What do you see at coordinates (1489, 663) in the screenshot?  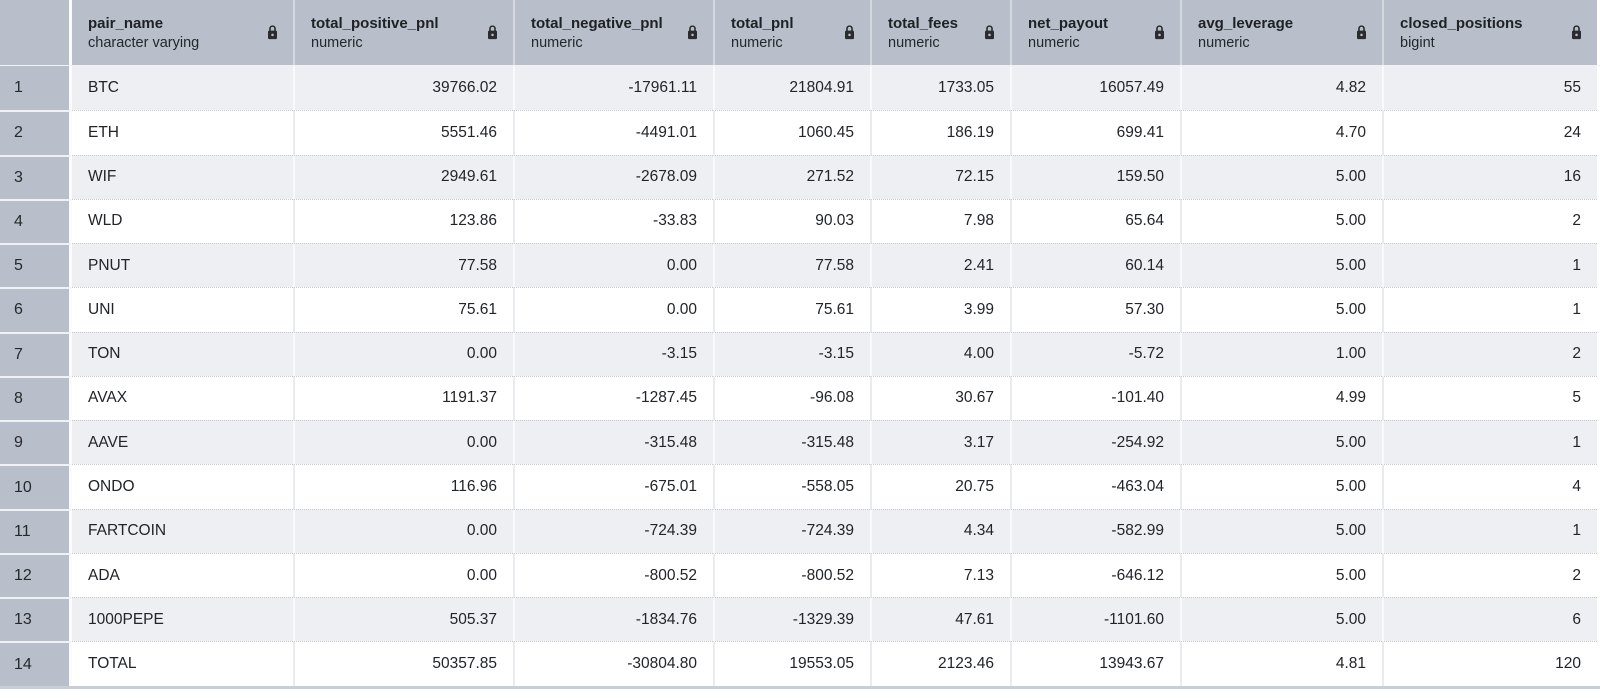 I see `cell-closed_positions: 120` at bounding box center [1489, 663].